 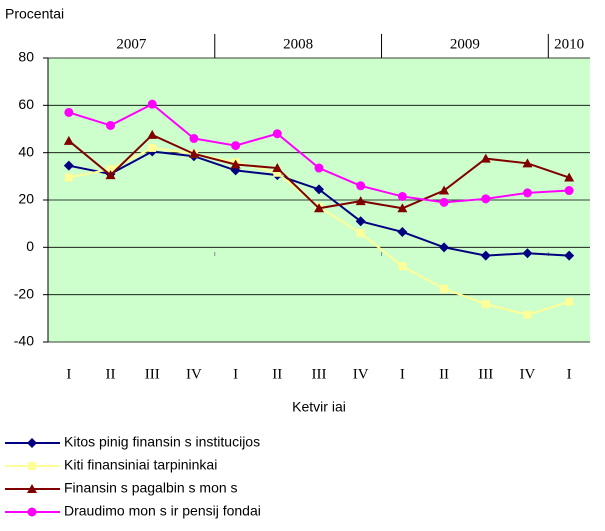 I want to click on legend-label: Kitos pinig finansin s institucijos, so click(x=162, y=442).